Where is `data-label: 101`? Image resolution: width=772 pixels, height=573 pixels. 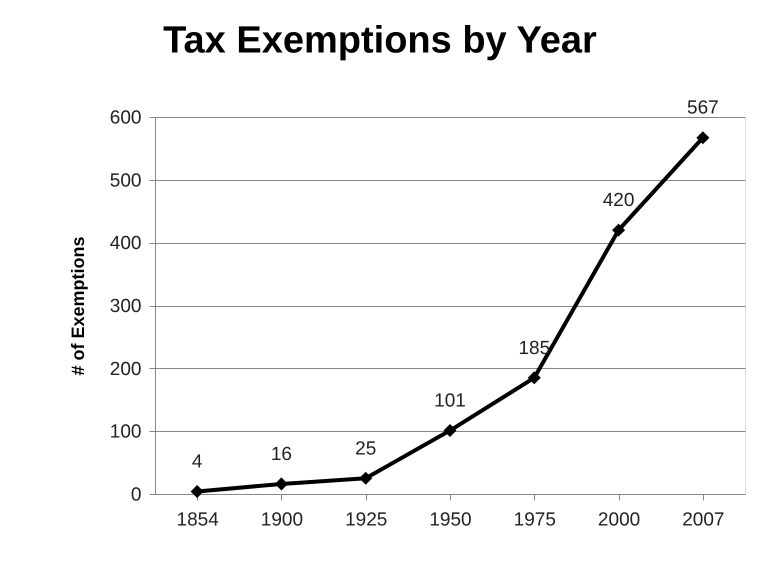
data-label: 101 is located at coordinates (450, 401).